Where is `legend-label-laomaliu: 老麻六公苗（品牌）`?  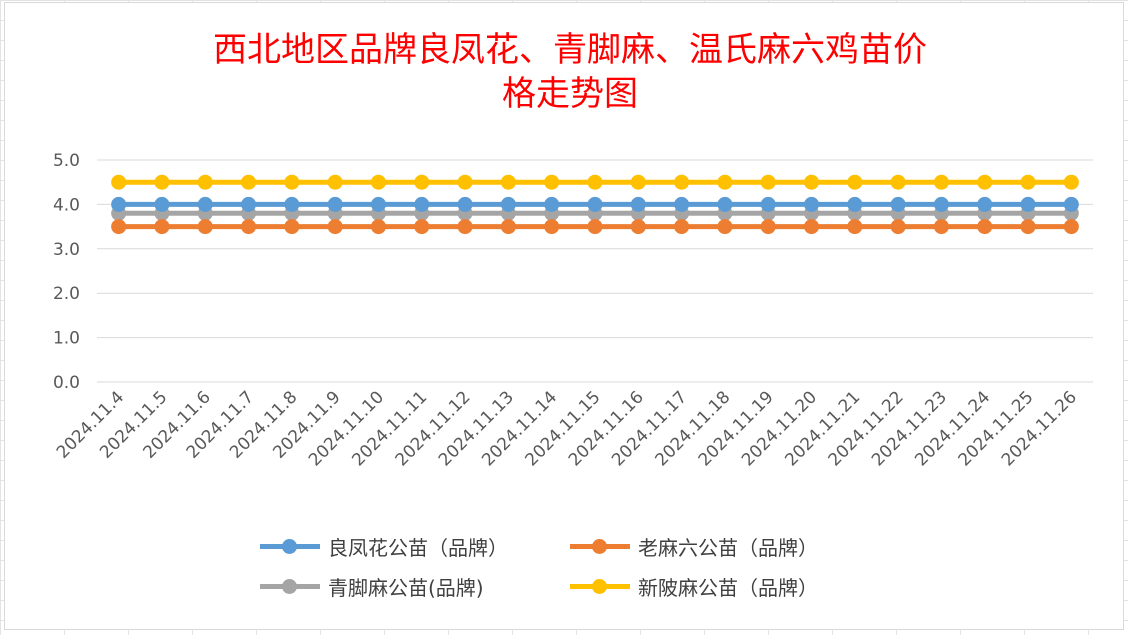 legend-label-laomaliu: 老麻六公苗（品牌） is located at coordinates (728, 547).